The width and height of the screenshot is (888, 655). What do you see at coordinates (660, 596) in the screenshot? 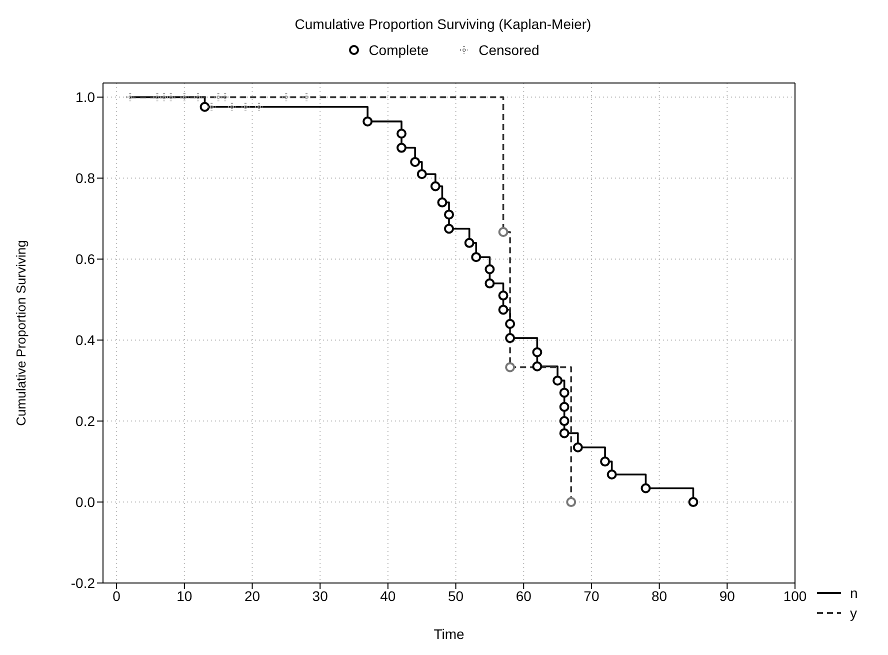
I see `x-tick-label: 80` at bounding box center [660, 596].